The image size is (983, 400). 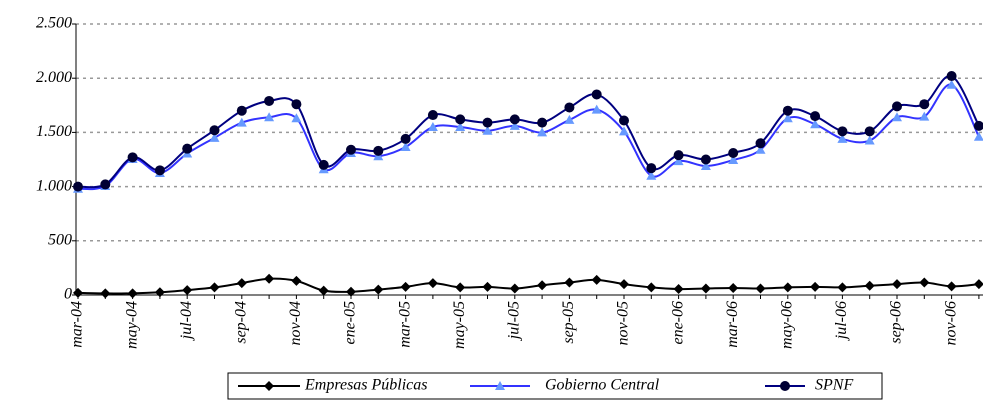 I want to click on x-tick-label: mar-06, so click(x=732, y=324).